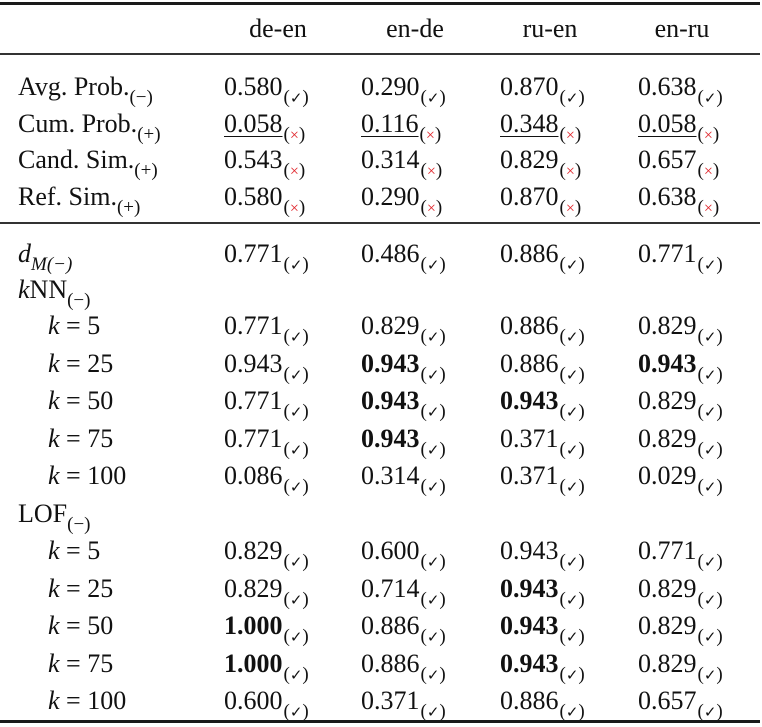 This screenshot has width=762, height=727. I want to click on value-cell-de-en: 0.058(×), so click(264, 125).